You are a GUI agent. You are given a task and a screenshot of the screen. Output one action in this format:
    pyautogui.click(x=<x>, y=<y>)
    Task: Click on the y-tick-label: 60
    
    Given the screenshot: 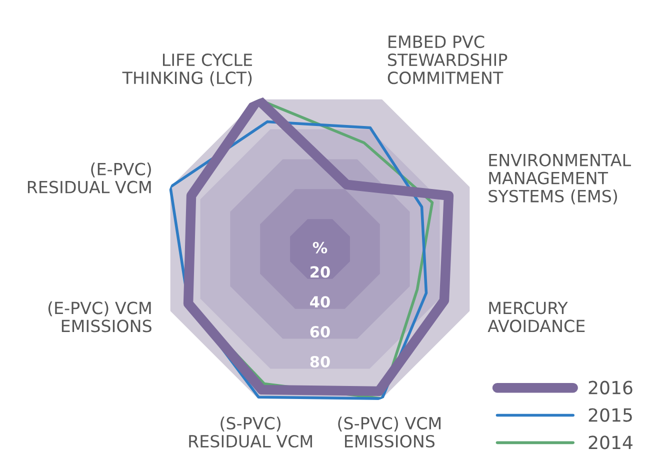 What is the action you would take?
    pyautogui.click(x=320, y=332)
    